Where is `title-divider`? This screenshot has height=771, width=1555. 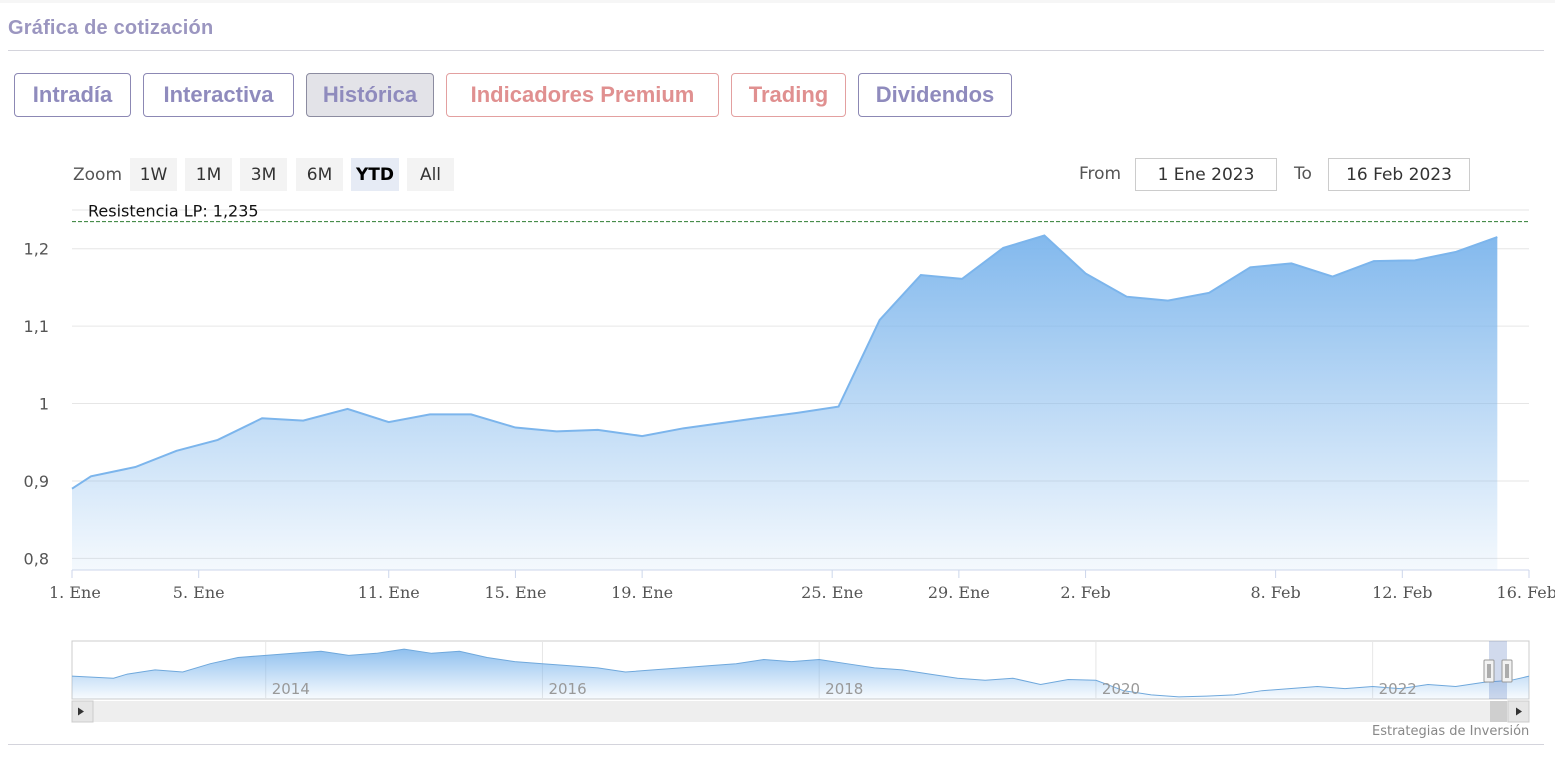 title-divider is located at coordinates (776, 50).